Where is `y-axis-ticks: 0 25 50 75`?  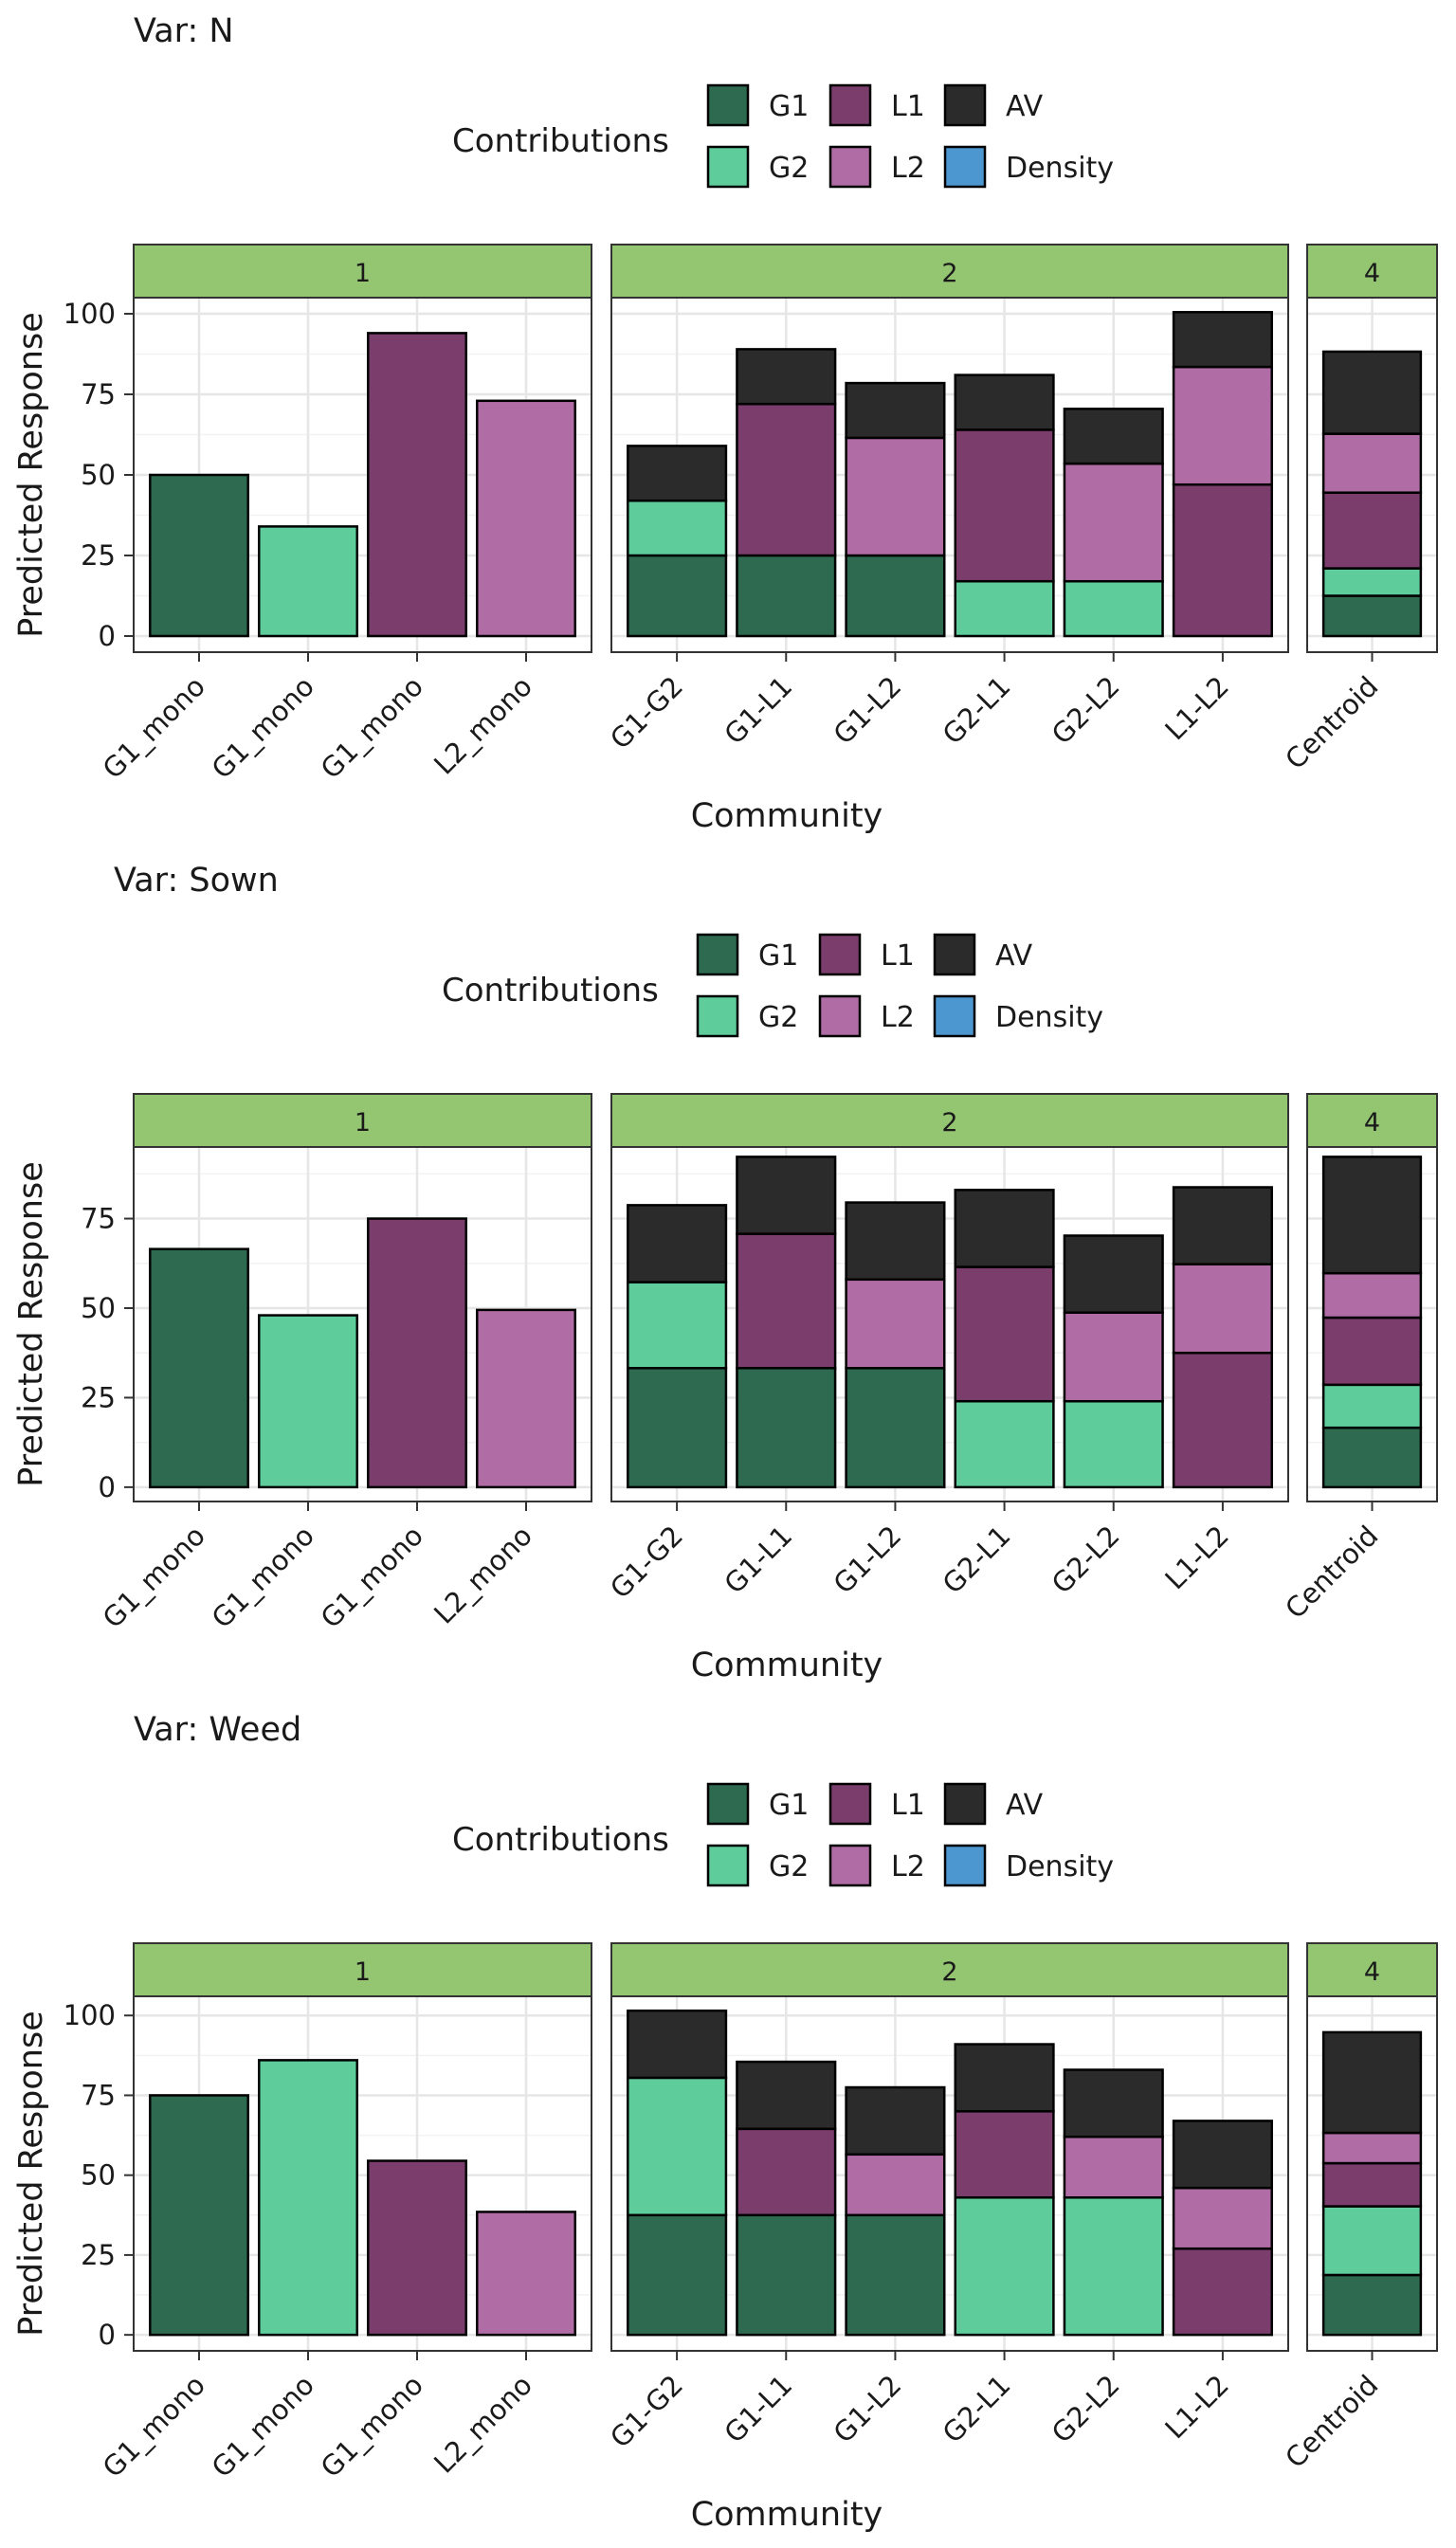
y-axis-ticks: 0 25 50 75 is located at coordinates (107, 1353).